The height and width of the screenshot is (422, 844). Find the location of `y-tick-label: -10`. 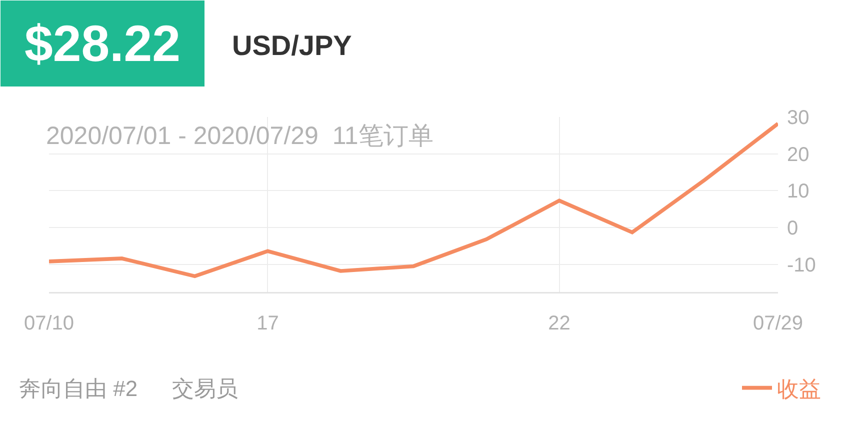

y-tick-label: -10 is located at coordinates (801, 265).